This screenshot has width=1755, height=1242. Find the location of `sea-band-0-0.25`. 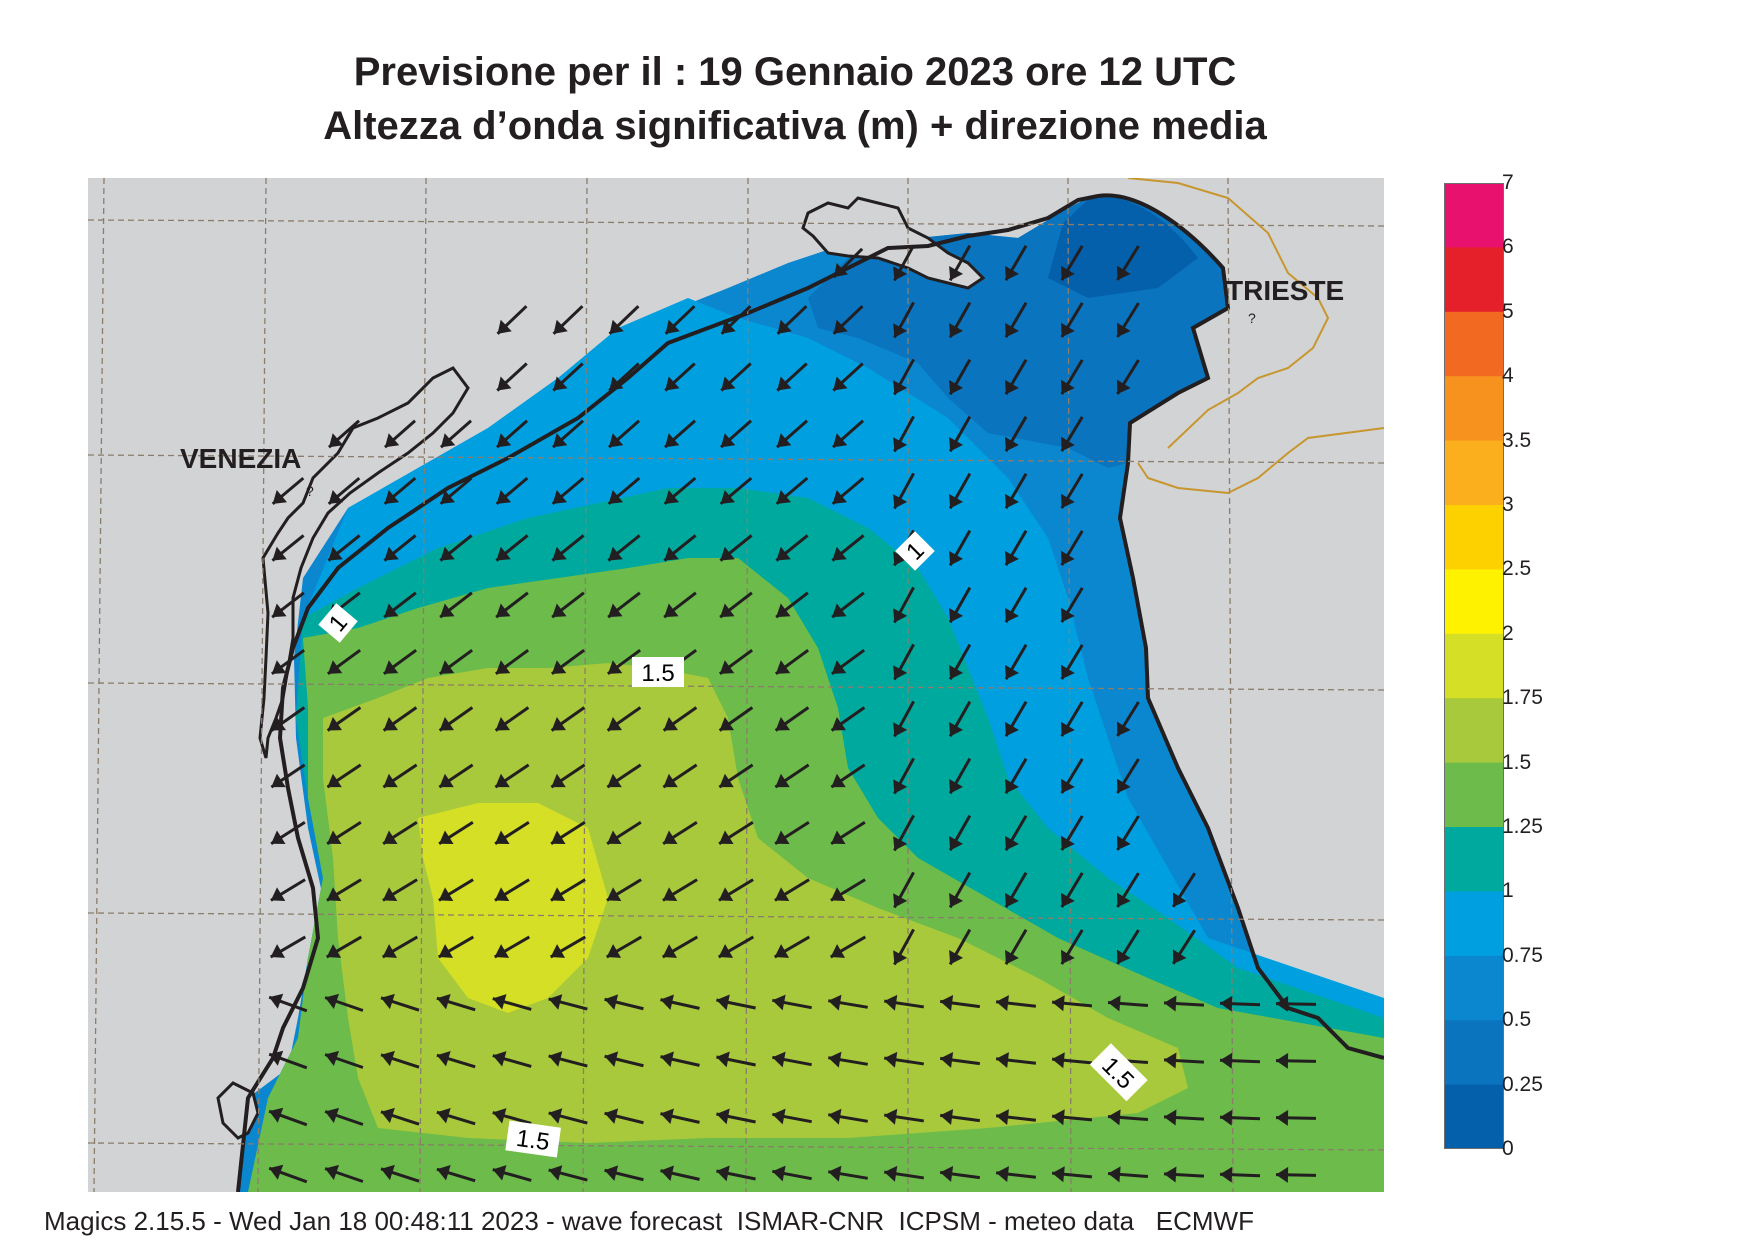

sea-band-0-0.25 is located at coordinates (1123, 246).